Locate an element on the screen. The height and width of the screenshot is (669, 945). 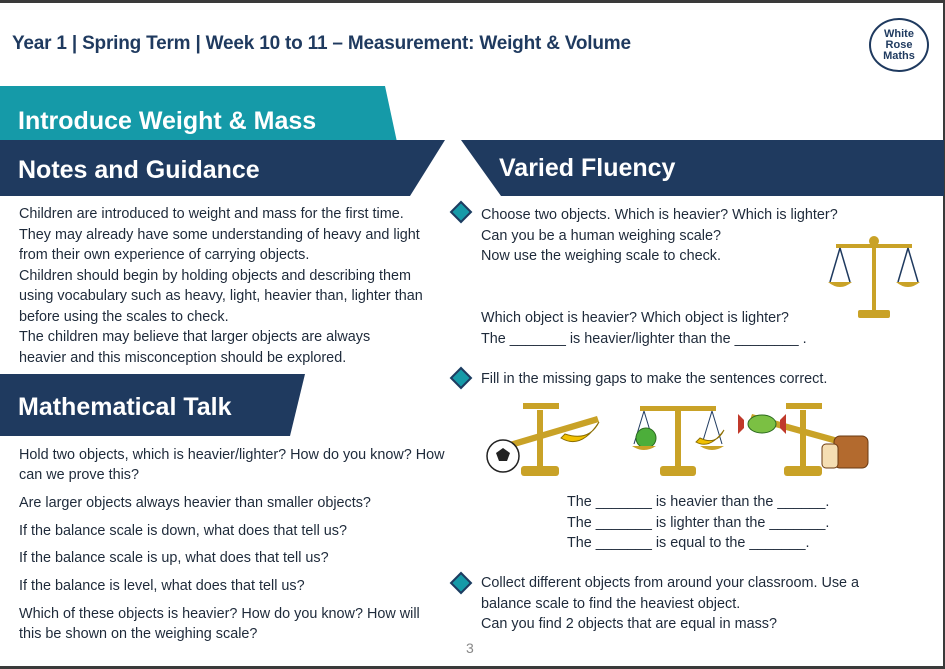
page-number: 3 is located at coordinates (470, 648).